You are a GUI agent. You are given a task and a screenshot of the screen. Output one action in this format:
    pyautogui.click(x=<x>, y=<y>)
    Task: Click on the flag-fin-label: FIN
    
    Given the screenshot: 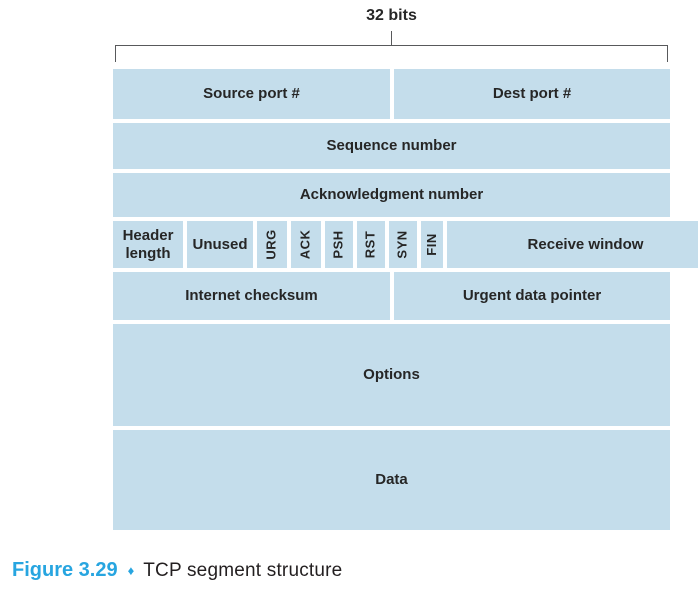 What is the action you would take?
    pyautogui.click(x=431, y=244)
    